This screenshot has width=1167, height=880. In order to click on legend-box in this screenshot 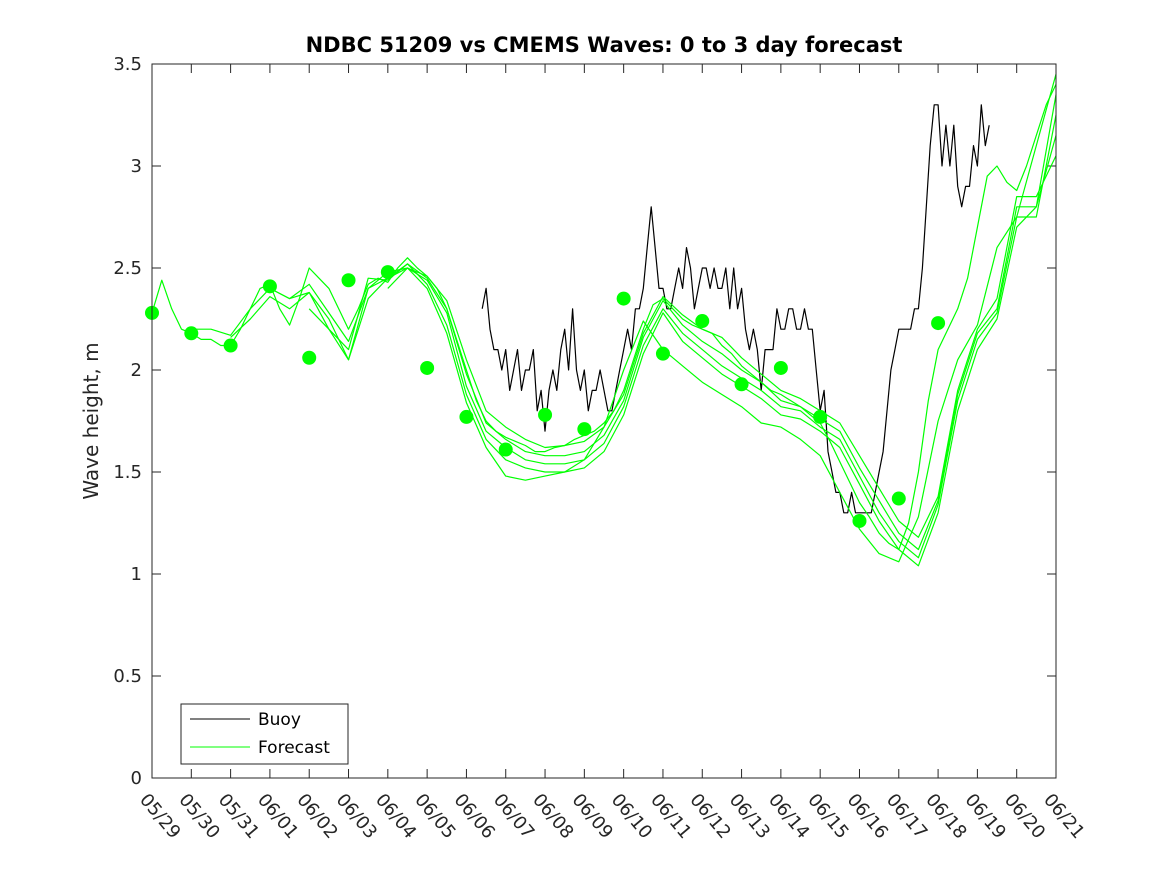, I will do `click(264, 734)`.